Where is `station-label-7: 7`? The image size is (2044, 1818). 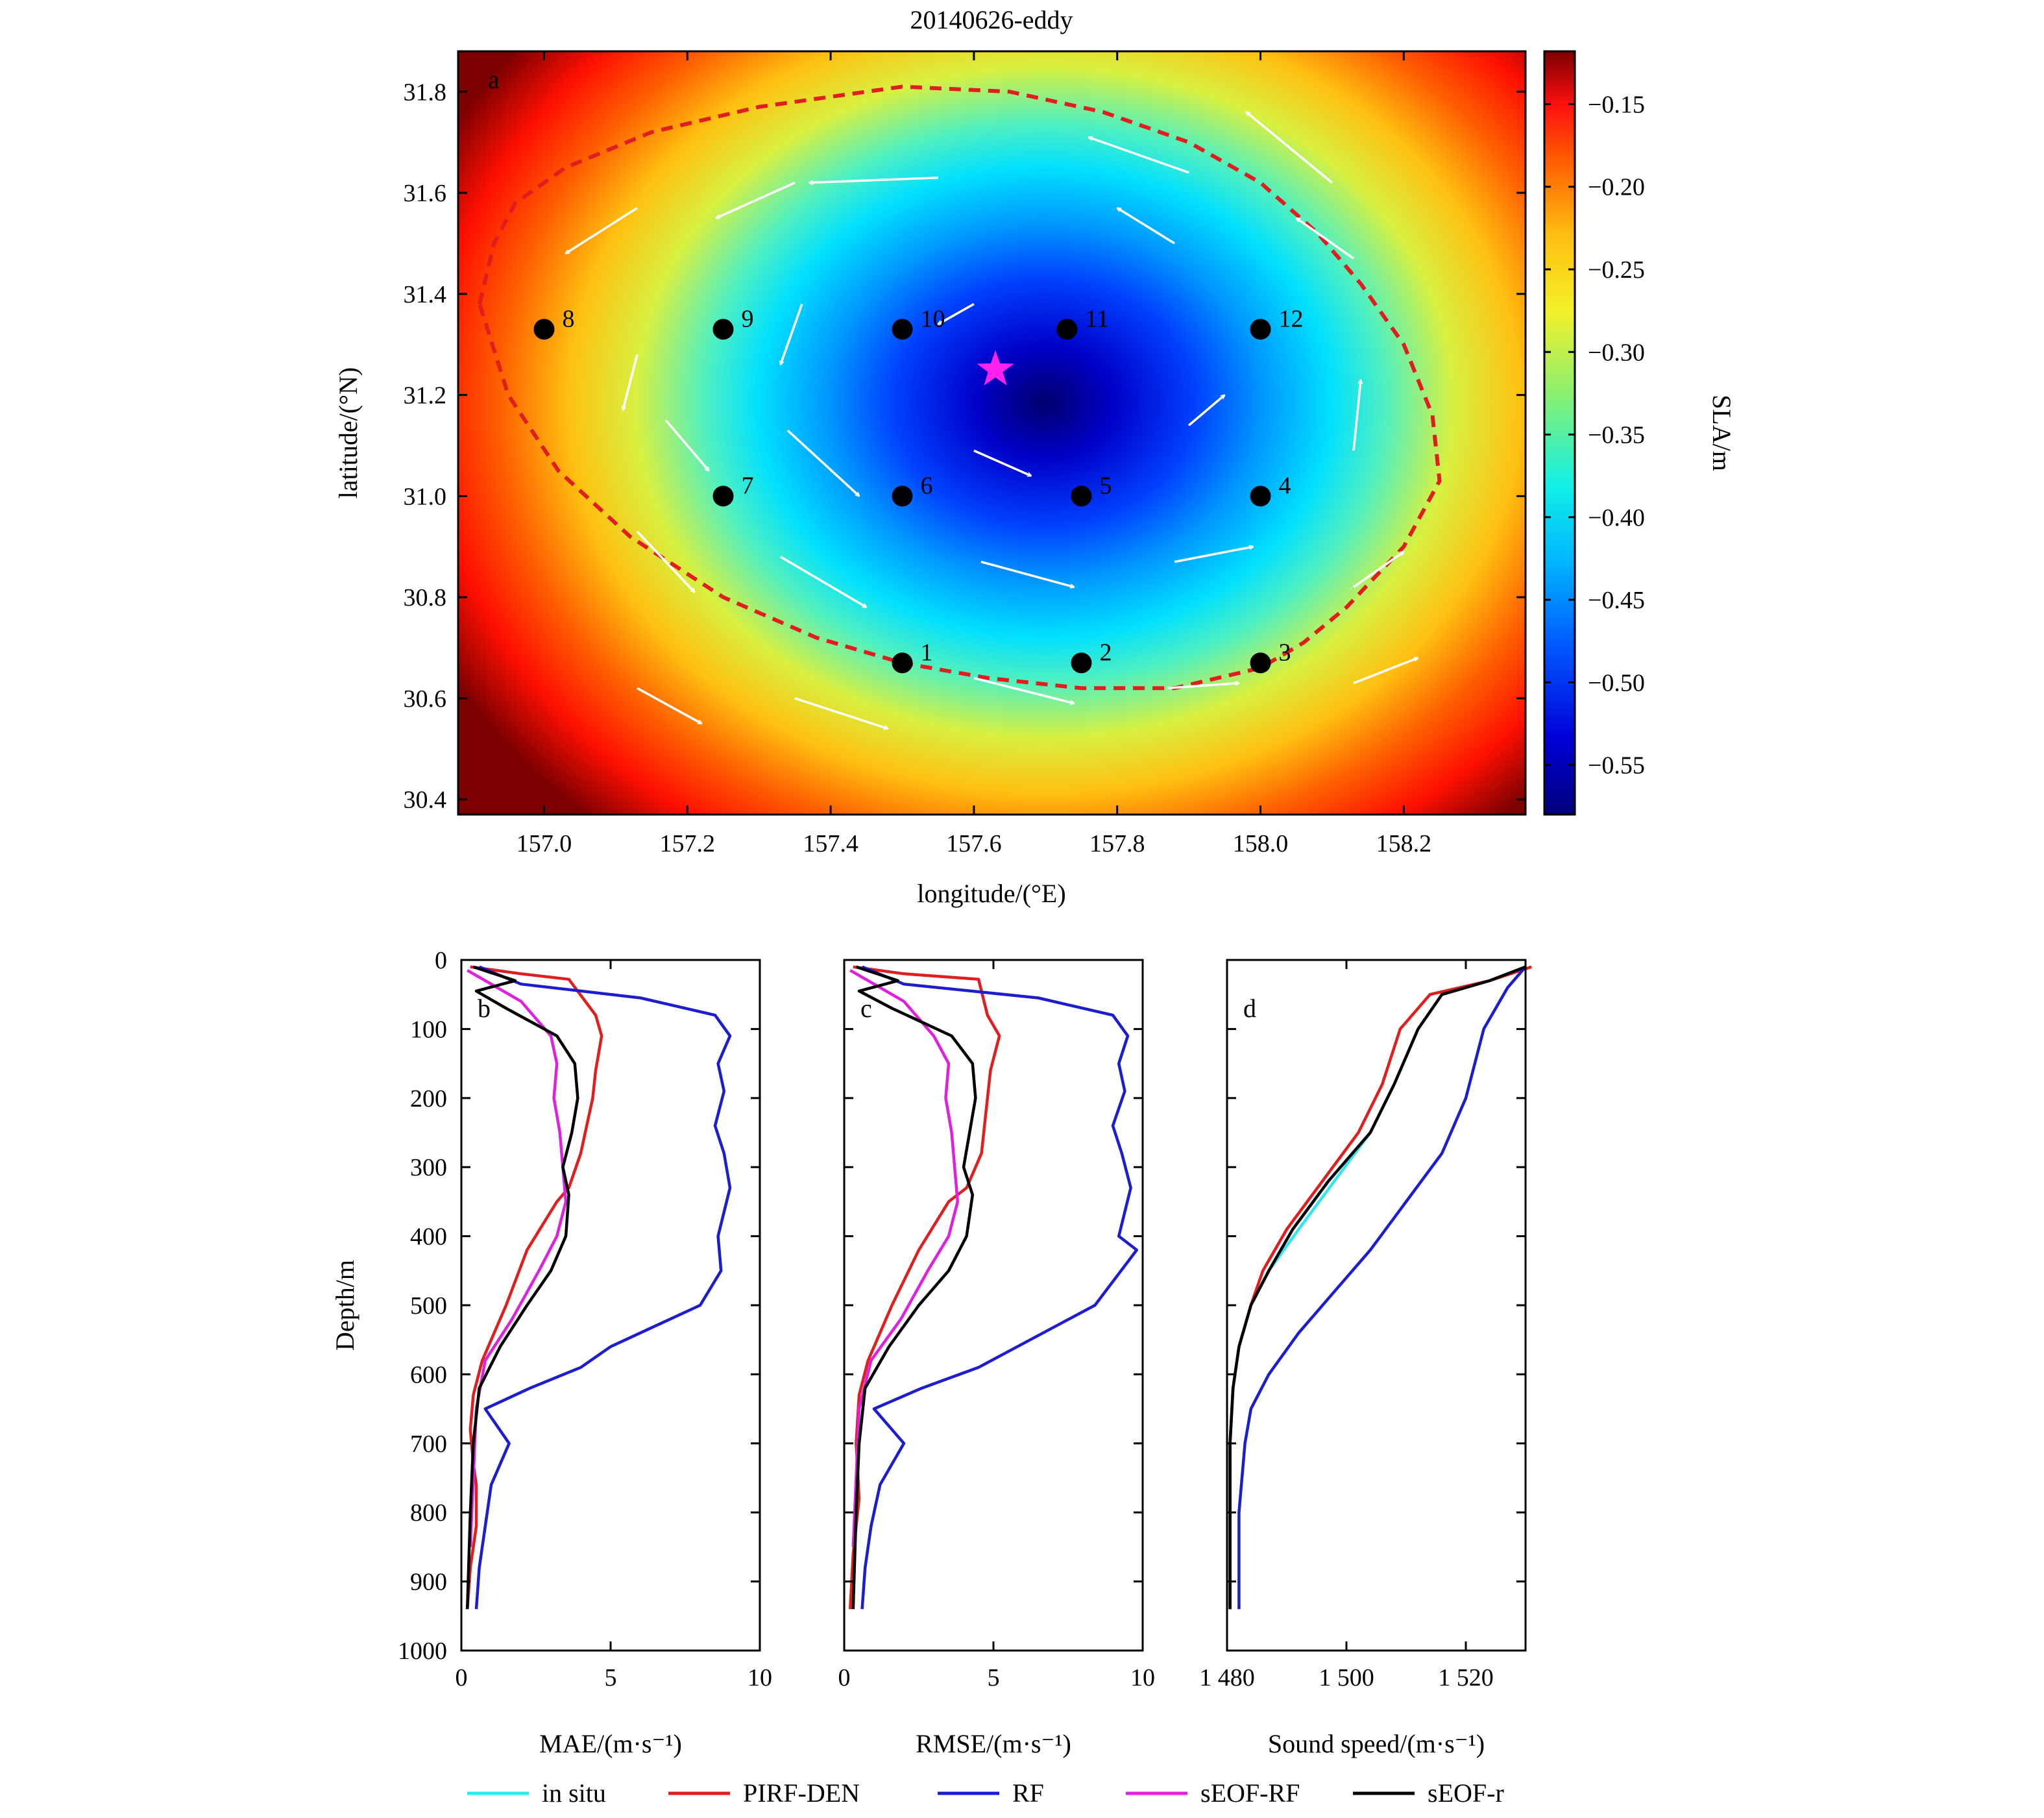
station-label-7: 7 is located at coordinates (747, 485).